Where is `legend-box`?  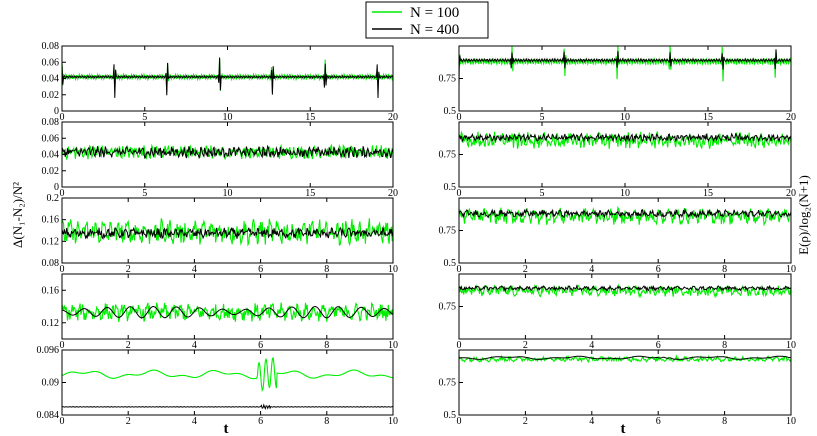 legend-box is located at coordinates (427, 20).